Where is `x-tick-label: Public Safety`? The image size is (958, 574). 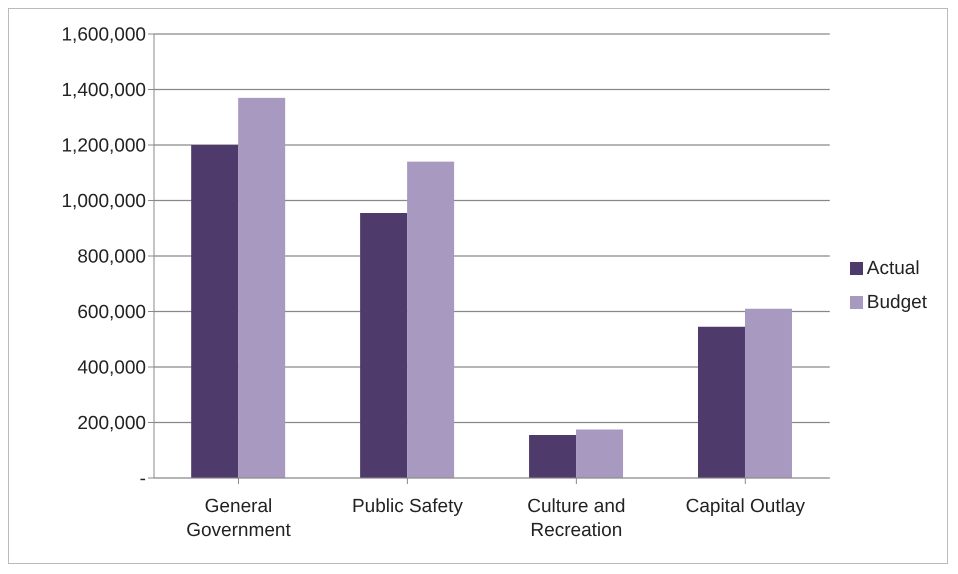
x-tick-label: Public Safety is located at coordinates (408, 506).